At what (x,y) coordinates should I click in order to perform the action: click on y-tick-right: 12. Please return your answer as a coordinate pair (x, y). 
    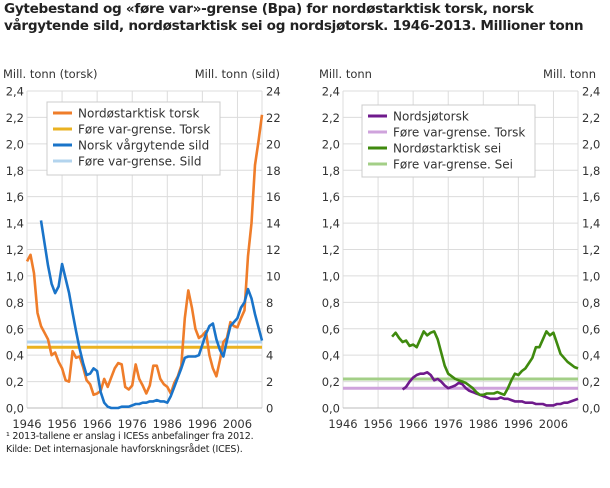
    Looking at the image, I should click on (273, 250).